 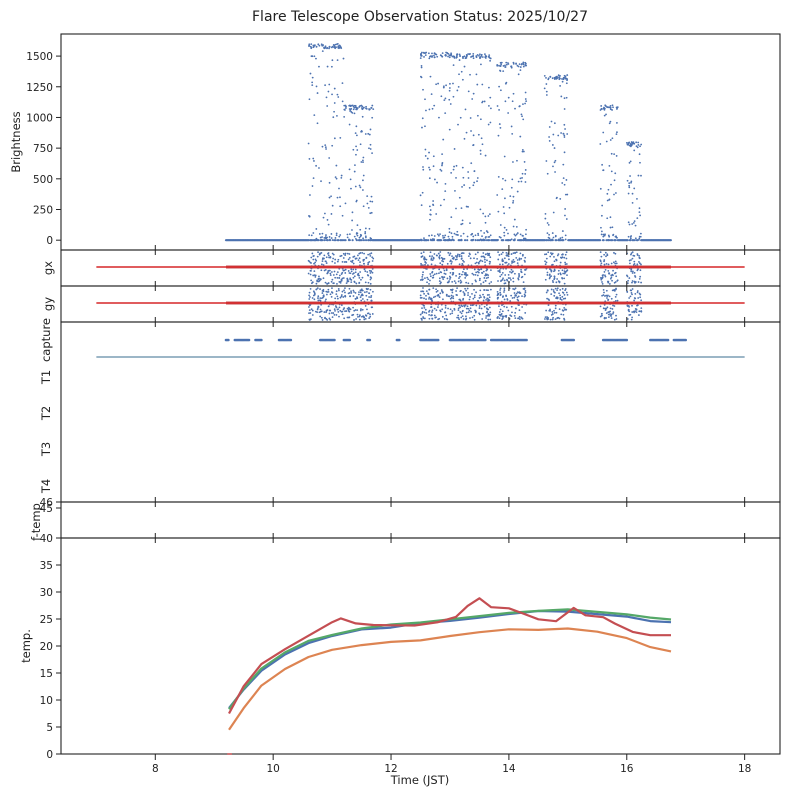 What do you see at coordinates (49, 241) in the screenshot?
I see `y-tick-label: 0` at bounding box center [49, 241].